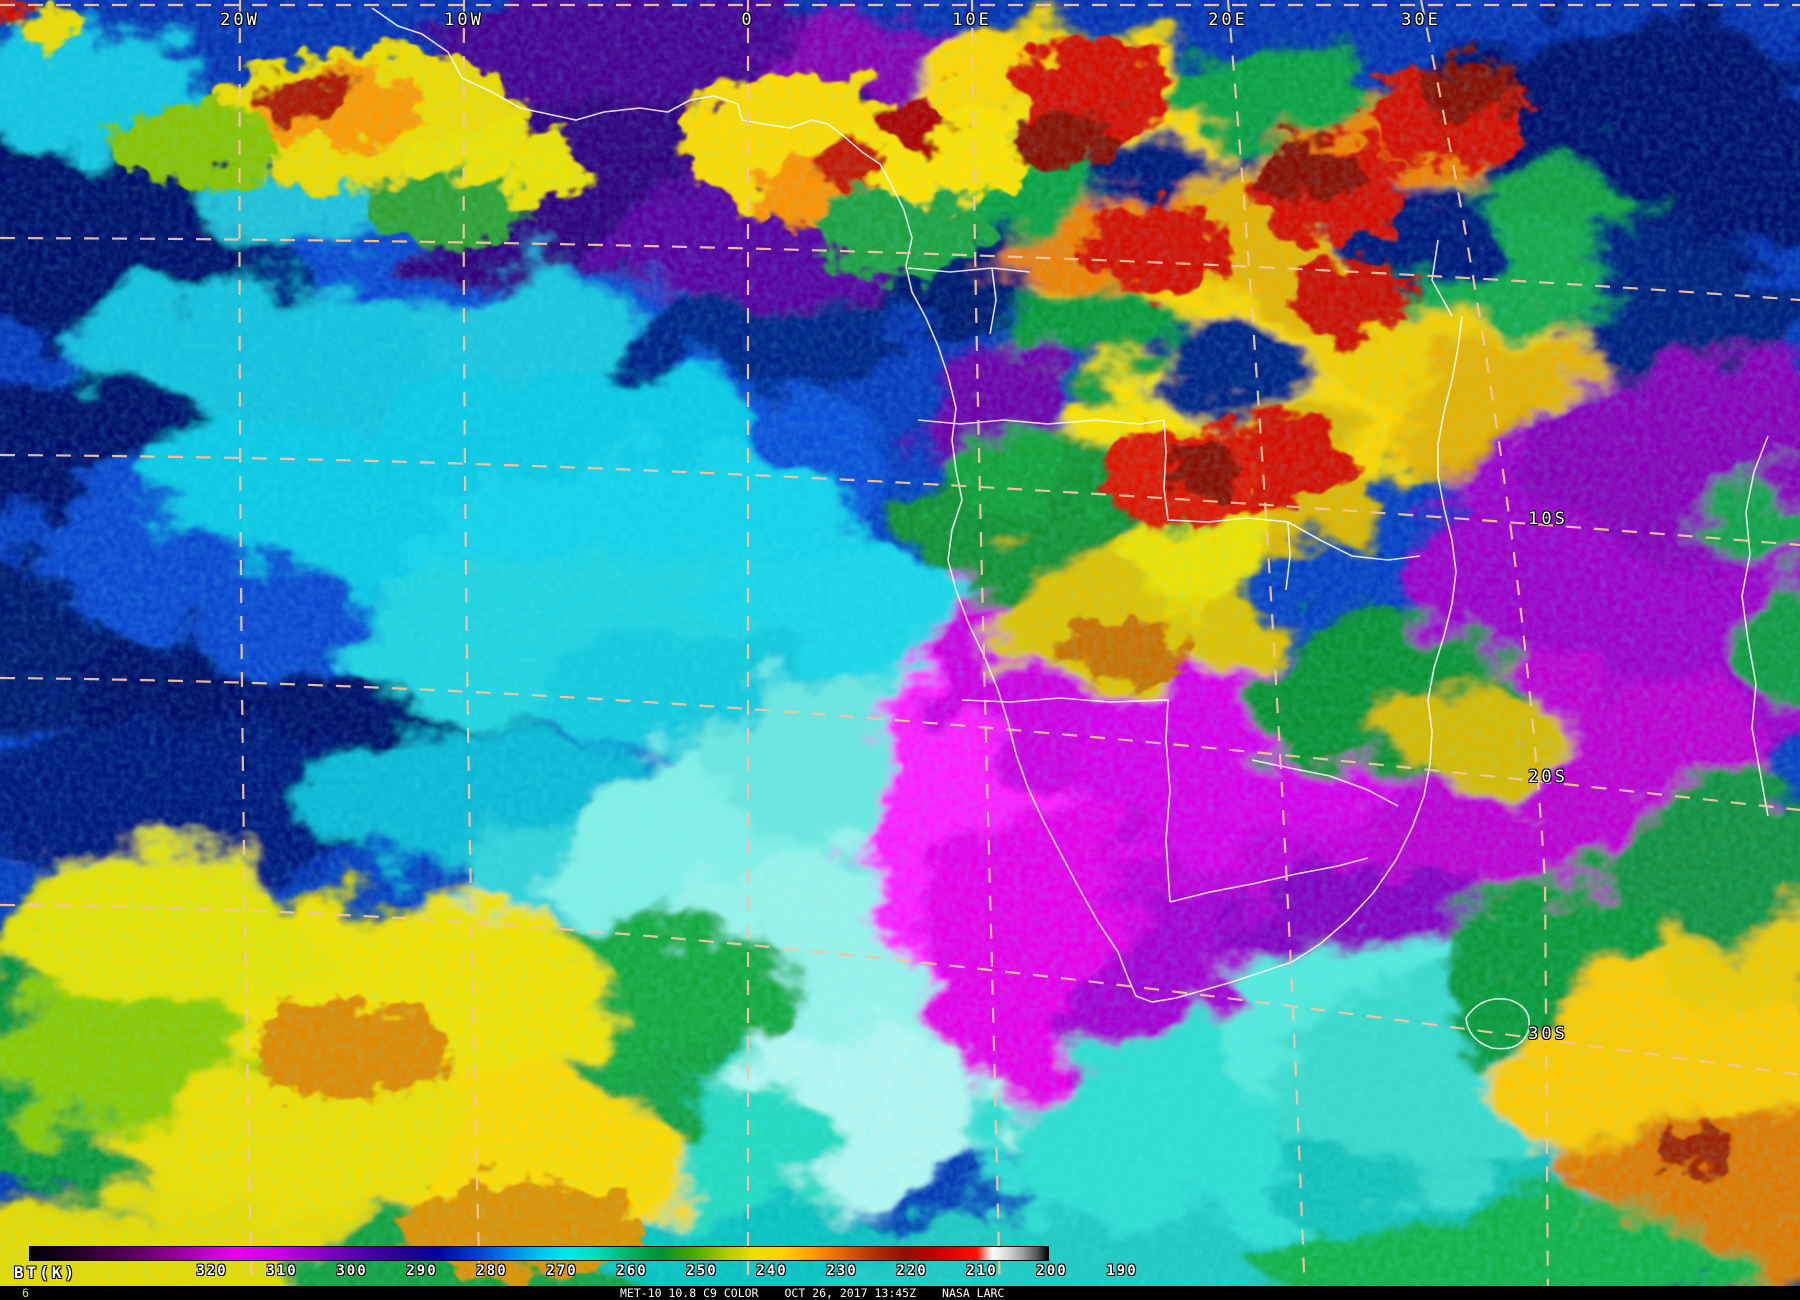  What do you see at coordinates (850, 1293) in the screenshot?
I see `caption-timestamp: OCT 26, 2017 13:45Z` at bounding box center [850, 1293].